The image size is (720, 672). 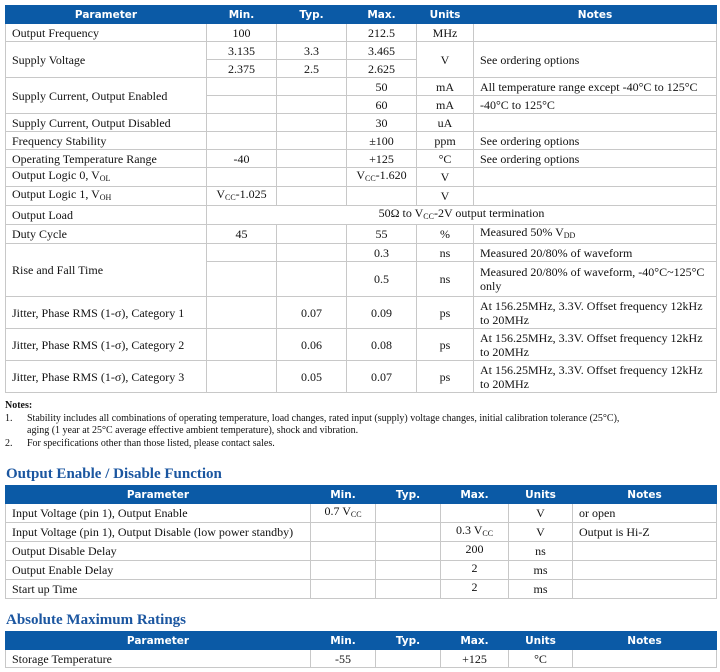 I want to click on table-row: Output Enable Delay 2 ms, so click(x=361, y=570).